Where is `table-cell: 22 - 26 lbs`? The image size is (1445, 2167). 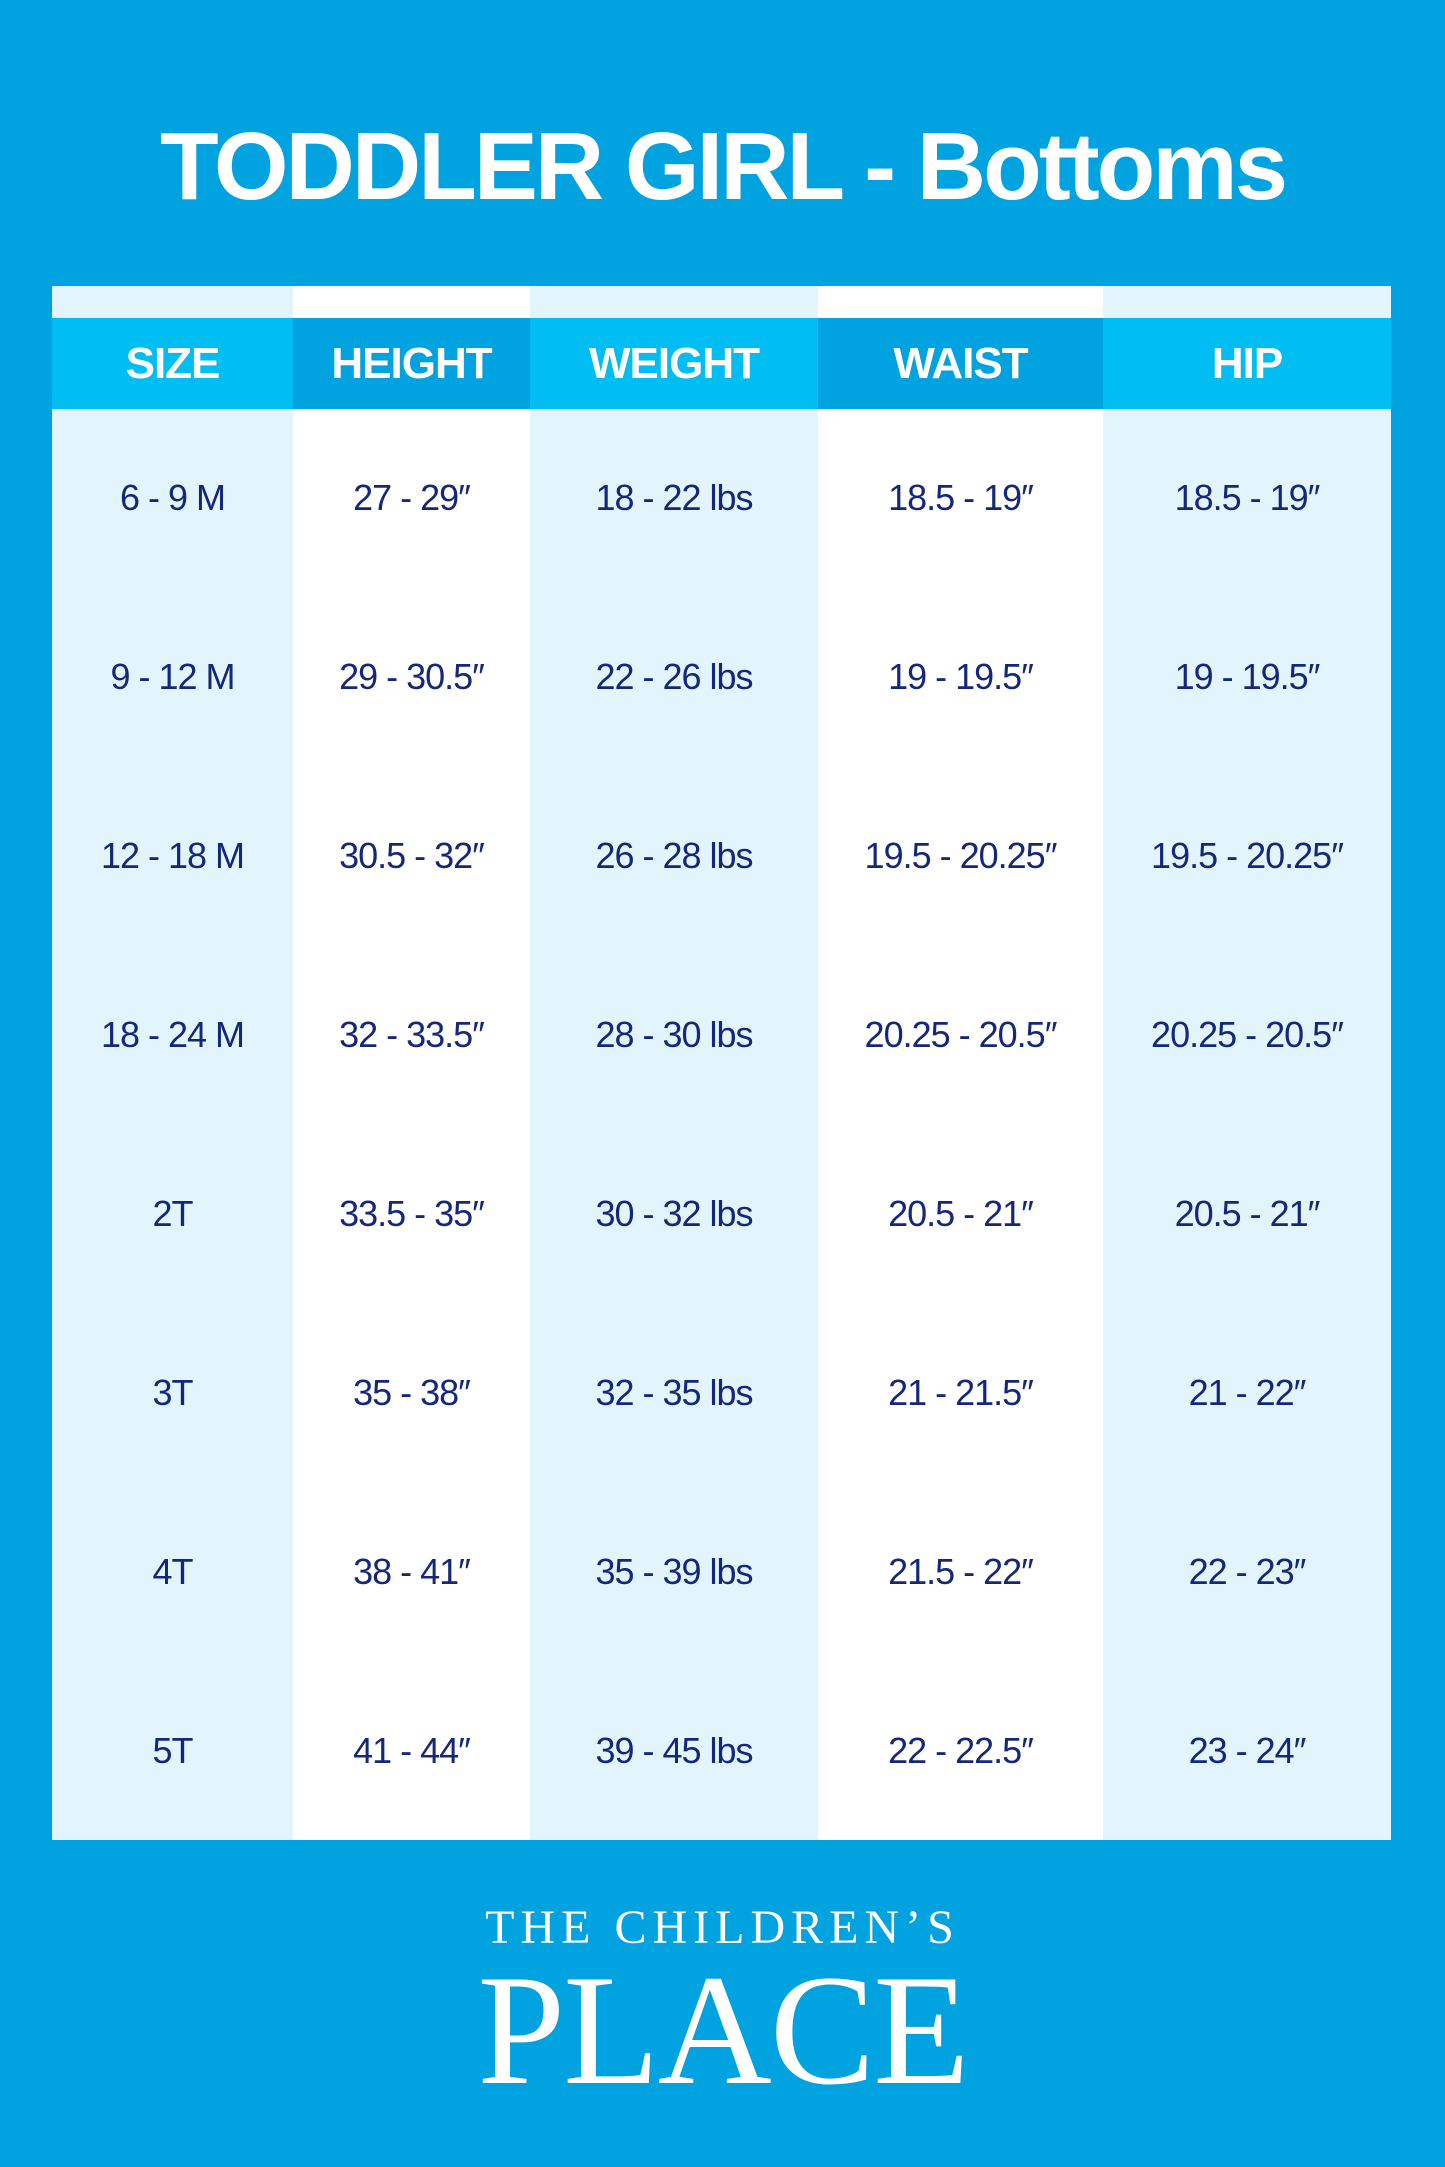
table-cell: 22 - 26 lbs is located at coordinates (674, 677).